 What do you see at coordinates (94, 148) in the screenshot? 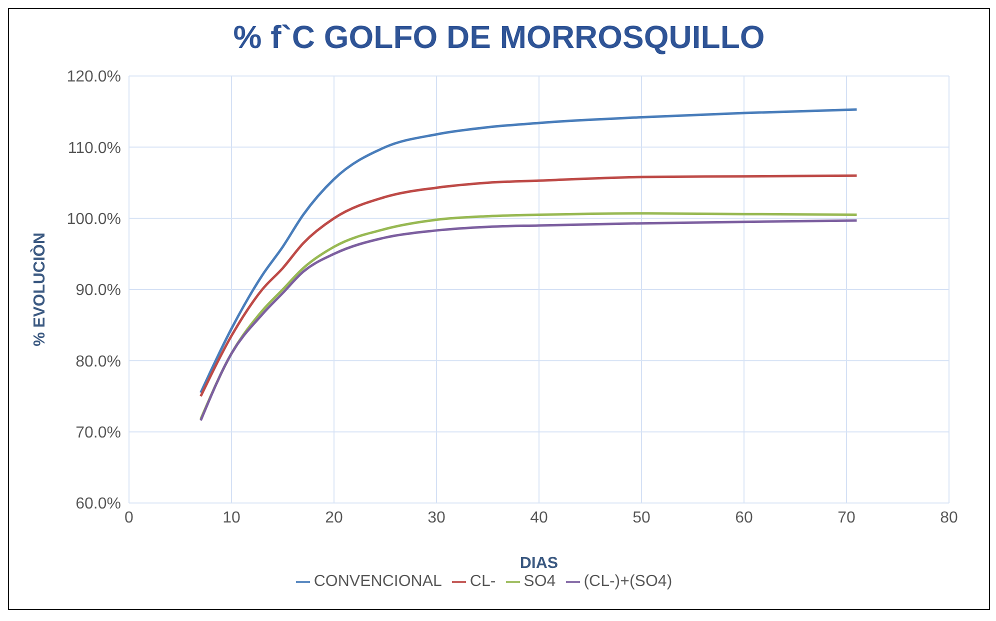
I see `y-tick-label: 110.0%` at bounding box center [94, 148].